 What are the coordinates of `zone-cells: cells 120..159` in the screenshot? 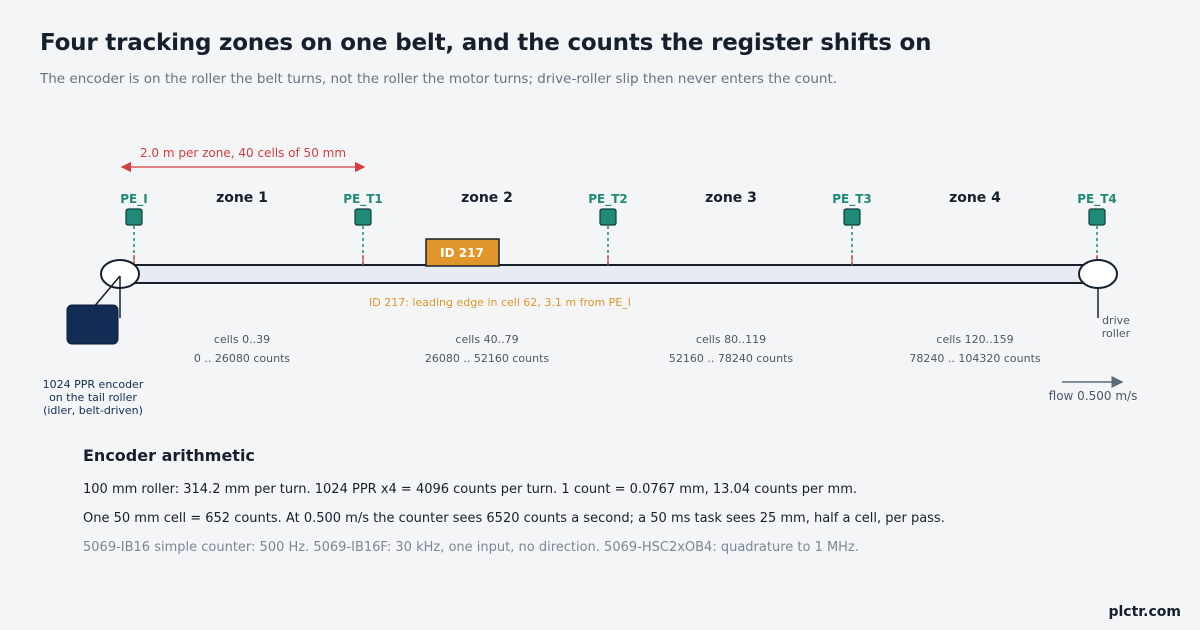 It's located at (974, 339).